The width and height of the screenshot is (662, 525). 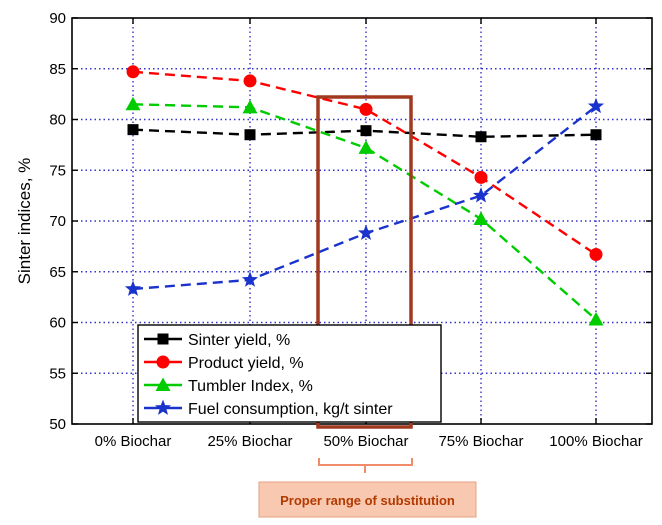 What do you see at coordinates (57, 221) in the screenshot?
I see `y-tick-label: 70` at bounding box center [57, 221].